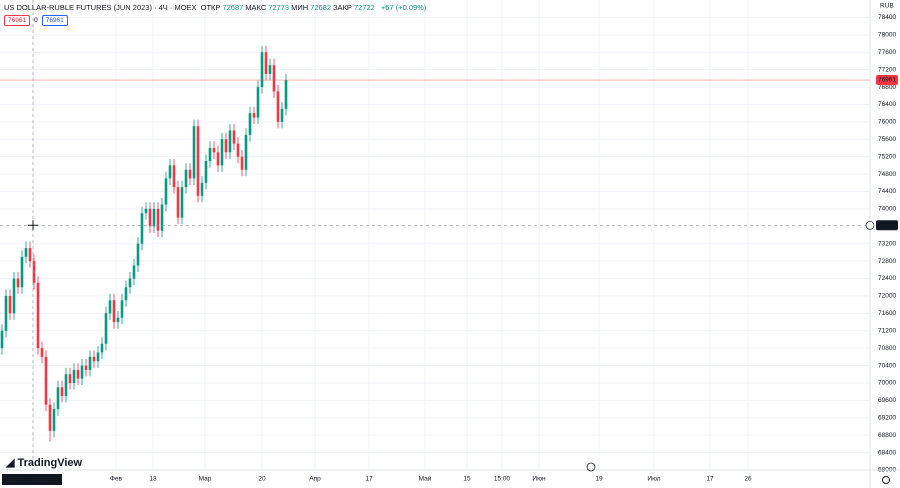 The height and width of the screenshot is (488, 900). What do you see at coordinates (887, 296) in the screenshot?
I see `y-tick-label: 72000` at bounding box center [887, 296].